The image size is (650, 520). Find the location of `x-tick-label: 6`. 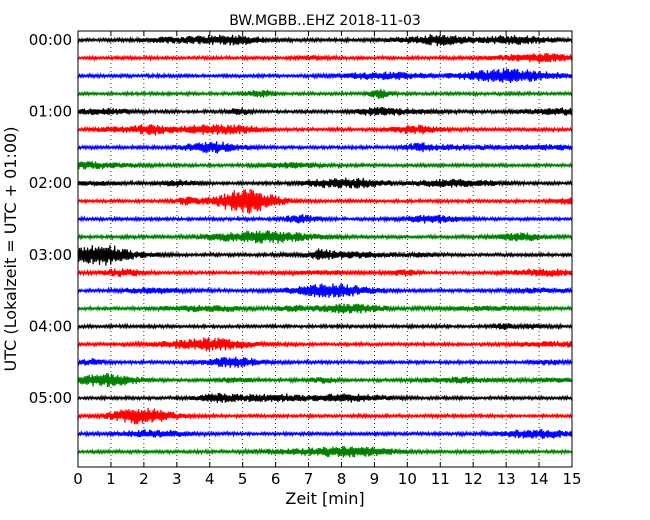

x-tick-label: 6 is located at coordinates (276, 479).